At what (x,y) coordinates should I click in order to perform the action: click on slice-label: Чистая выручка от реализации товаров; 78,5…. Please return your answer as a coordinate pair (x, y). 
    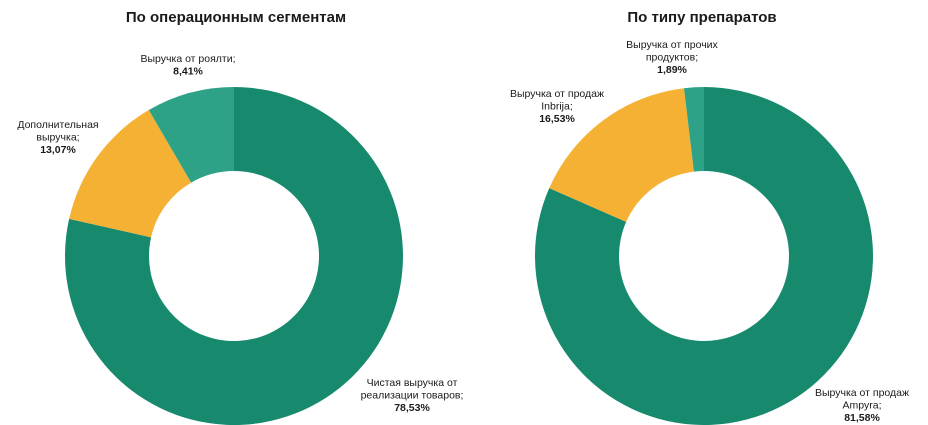
    Looking at the image, I should click on (412, 395).